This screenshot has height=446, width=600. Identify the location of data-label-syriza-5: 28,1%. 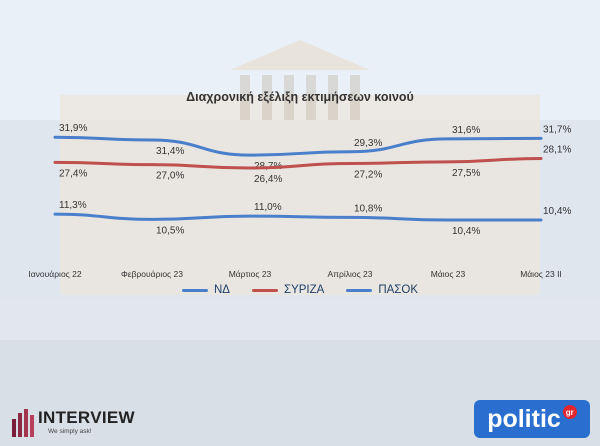
(557, 149).